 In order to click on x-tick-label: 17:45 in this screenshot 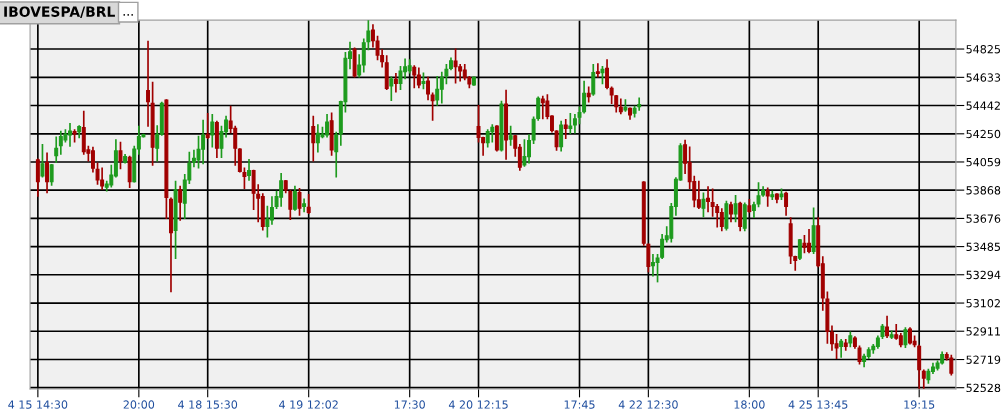, I will do `click(579, 404)`.